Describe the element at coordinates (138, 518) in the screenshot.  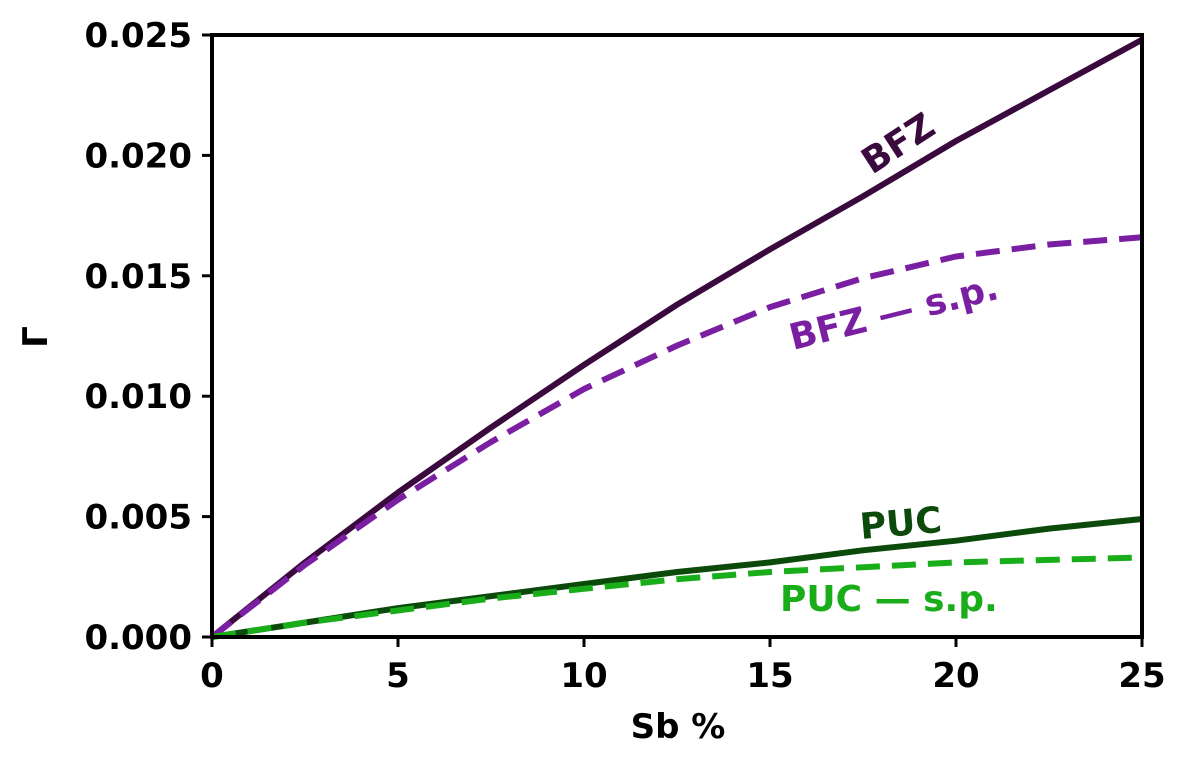
I see `y-tick-label: 0.005` at that location.